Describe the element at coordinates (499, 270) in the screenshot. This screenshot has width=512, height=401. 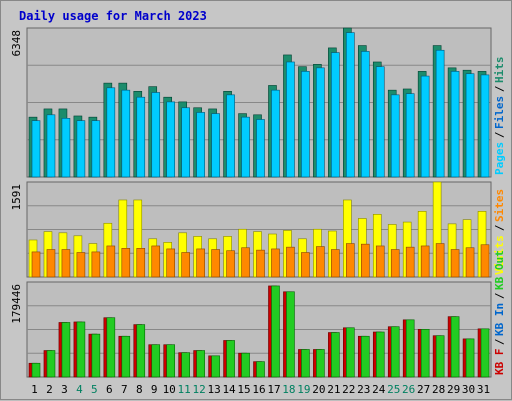
I see `legend-kb-out: KB Out` at that location.